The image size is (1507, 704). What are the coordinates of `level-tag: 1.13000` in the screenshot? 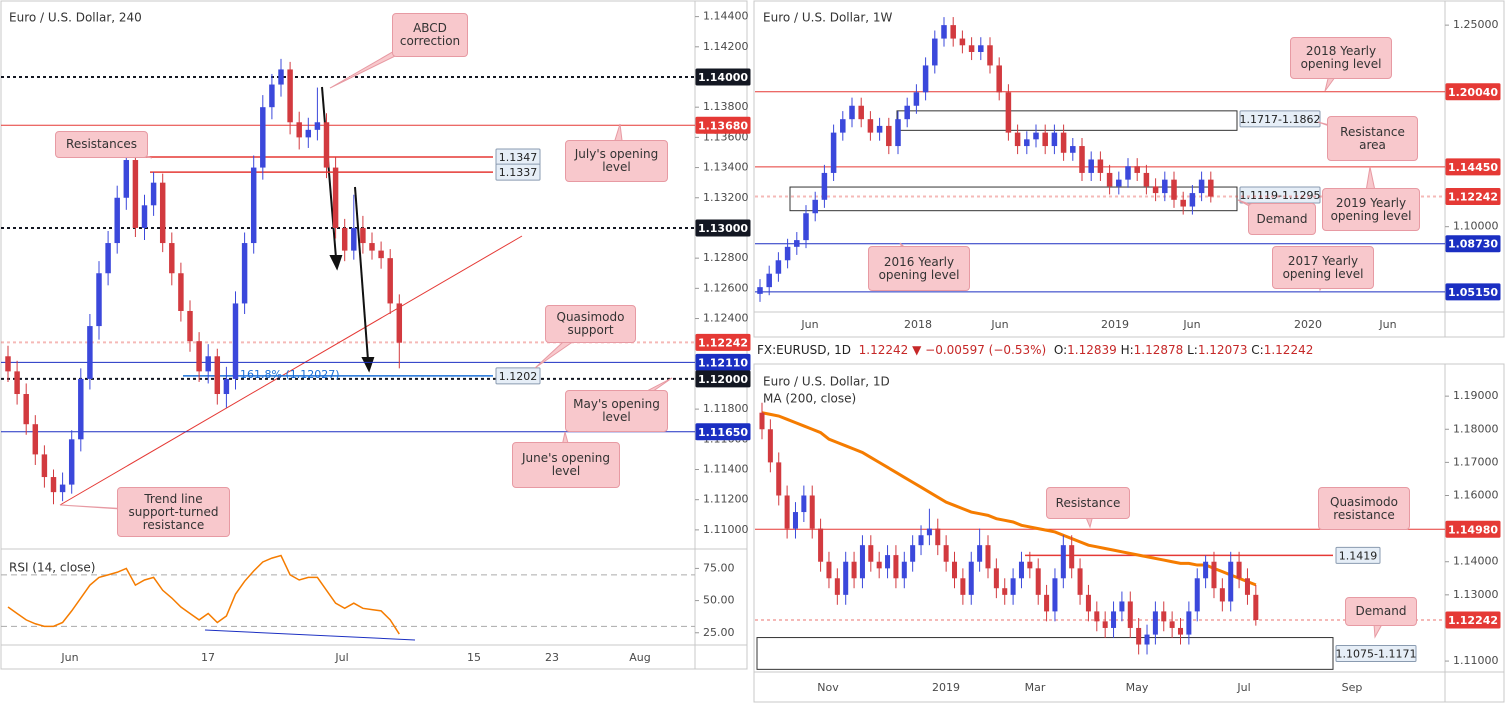 It's located at (723, 228).